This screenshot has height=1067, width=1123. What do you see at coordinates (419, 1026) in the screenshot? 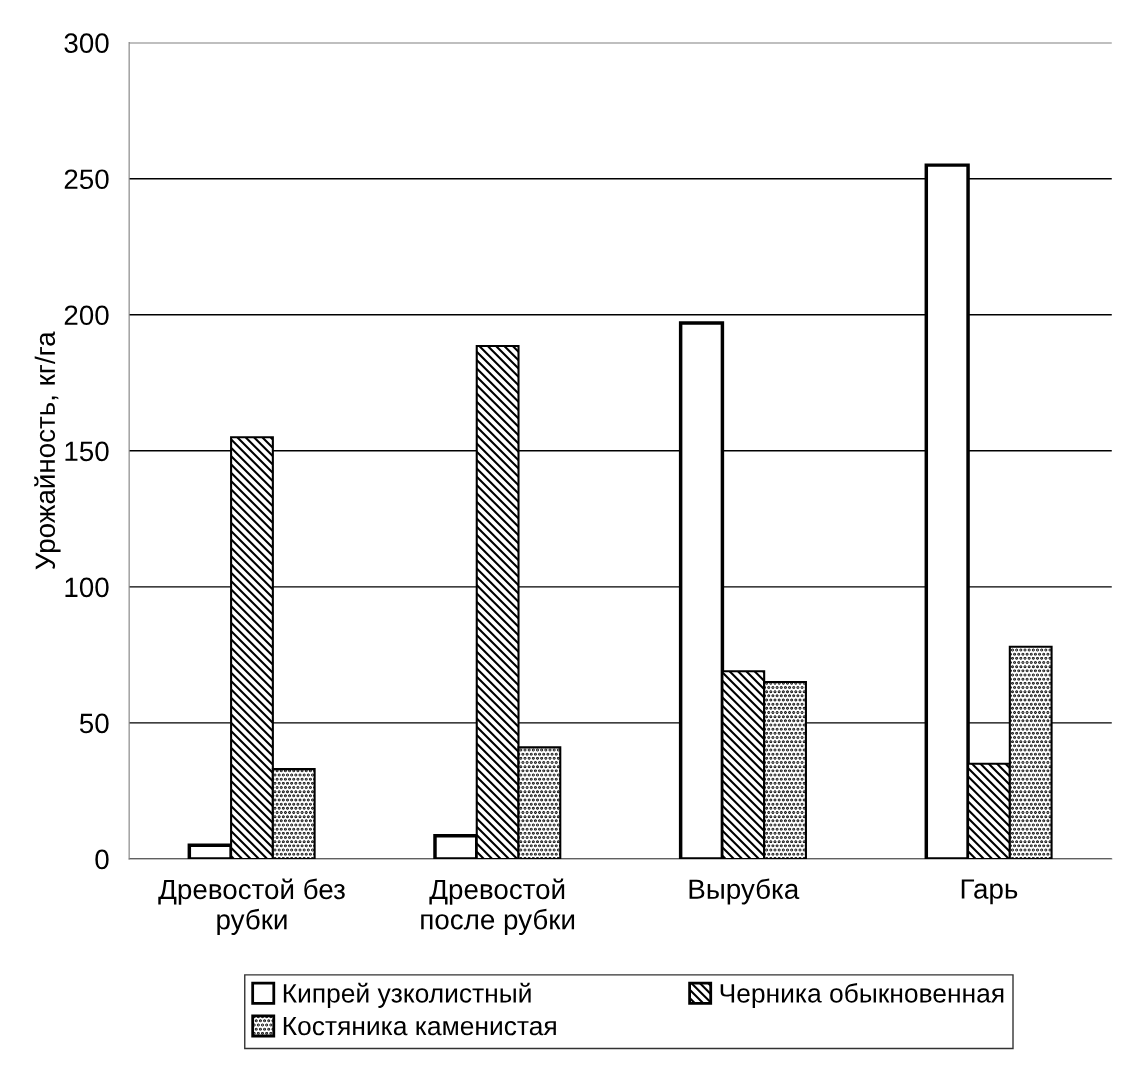
I see `legend-label: Костяника каменистая` at bounding box center [419, 1026].